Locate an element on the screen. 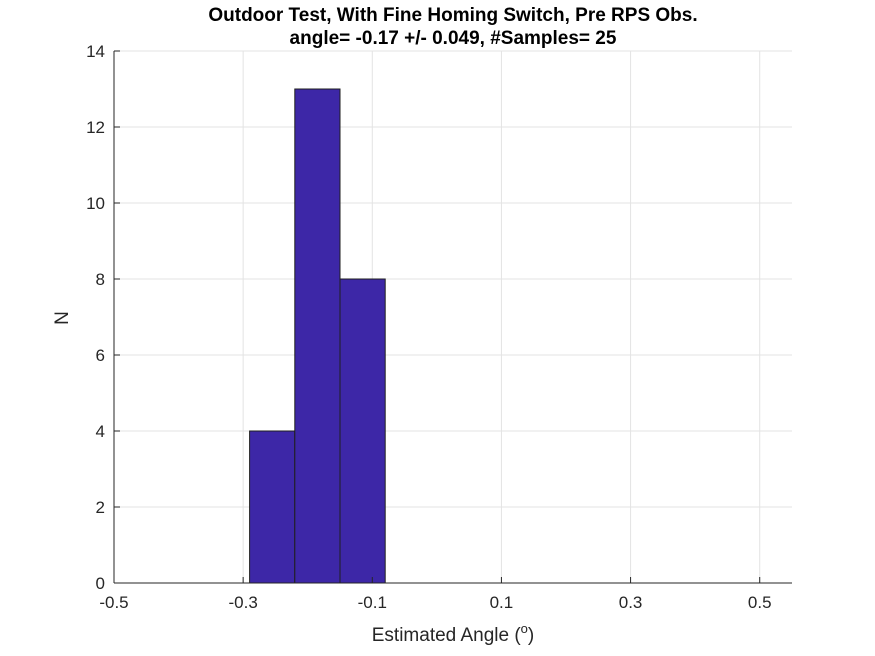  y-tick-label-2: 4 is located at coordinates (100, 431).